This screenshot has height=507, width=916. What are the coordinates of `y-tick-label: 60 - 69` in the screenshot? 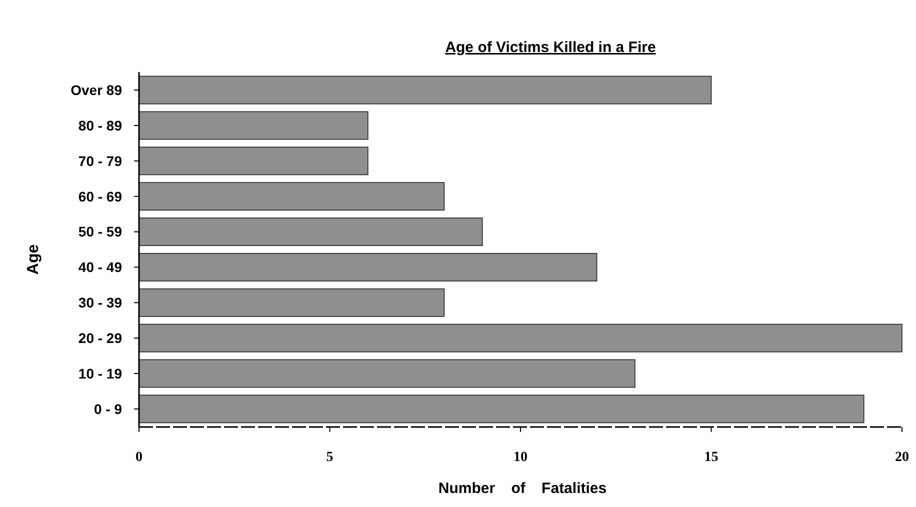 It's located at (100, 196).